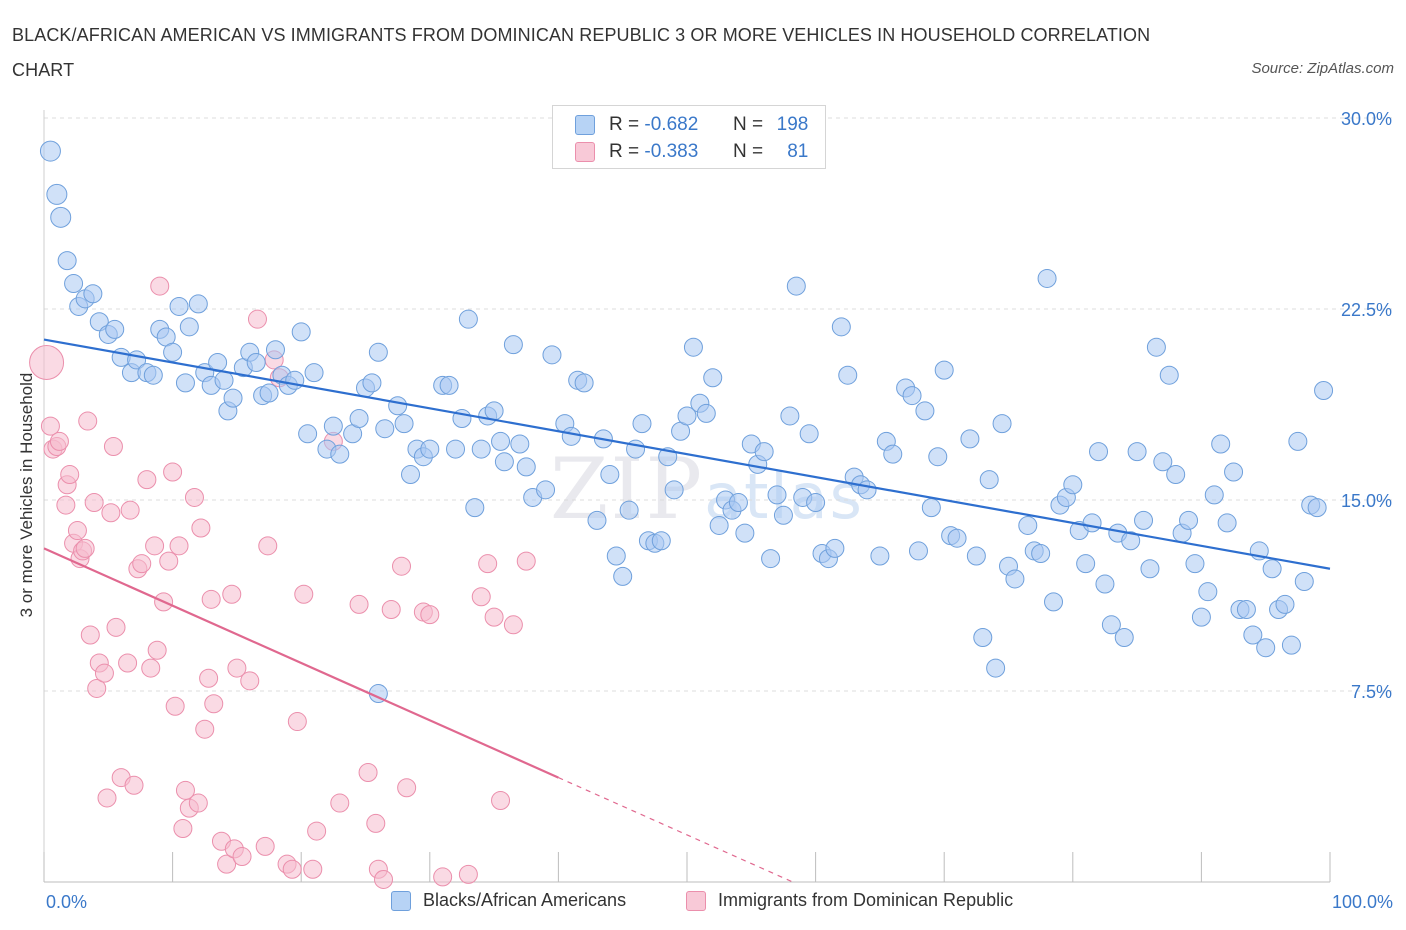 The height and width of the screenshot is (930, 1406). What do you see at coordinates (691, 125) in the screenshot?
I see `legend-row-blacks: R = -0.682 N = 198` at bounding box center [691, 125].